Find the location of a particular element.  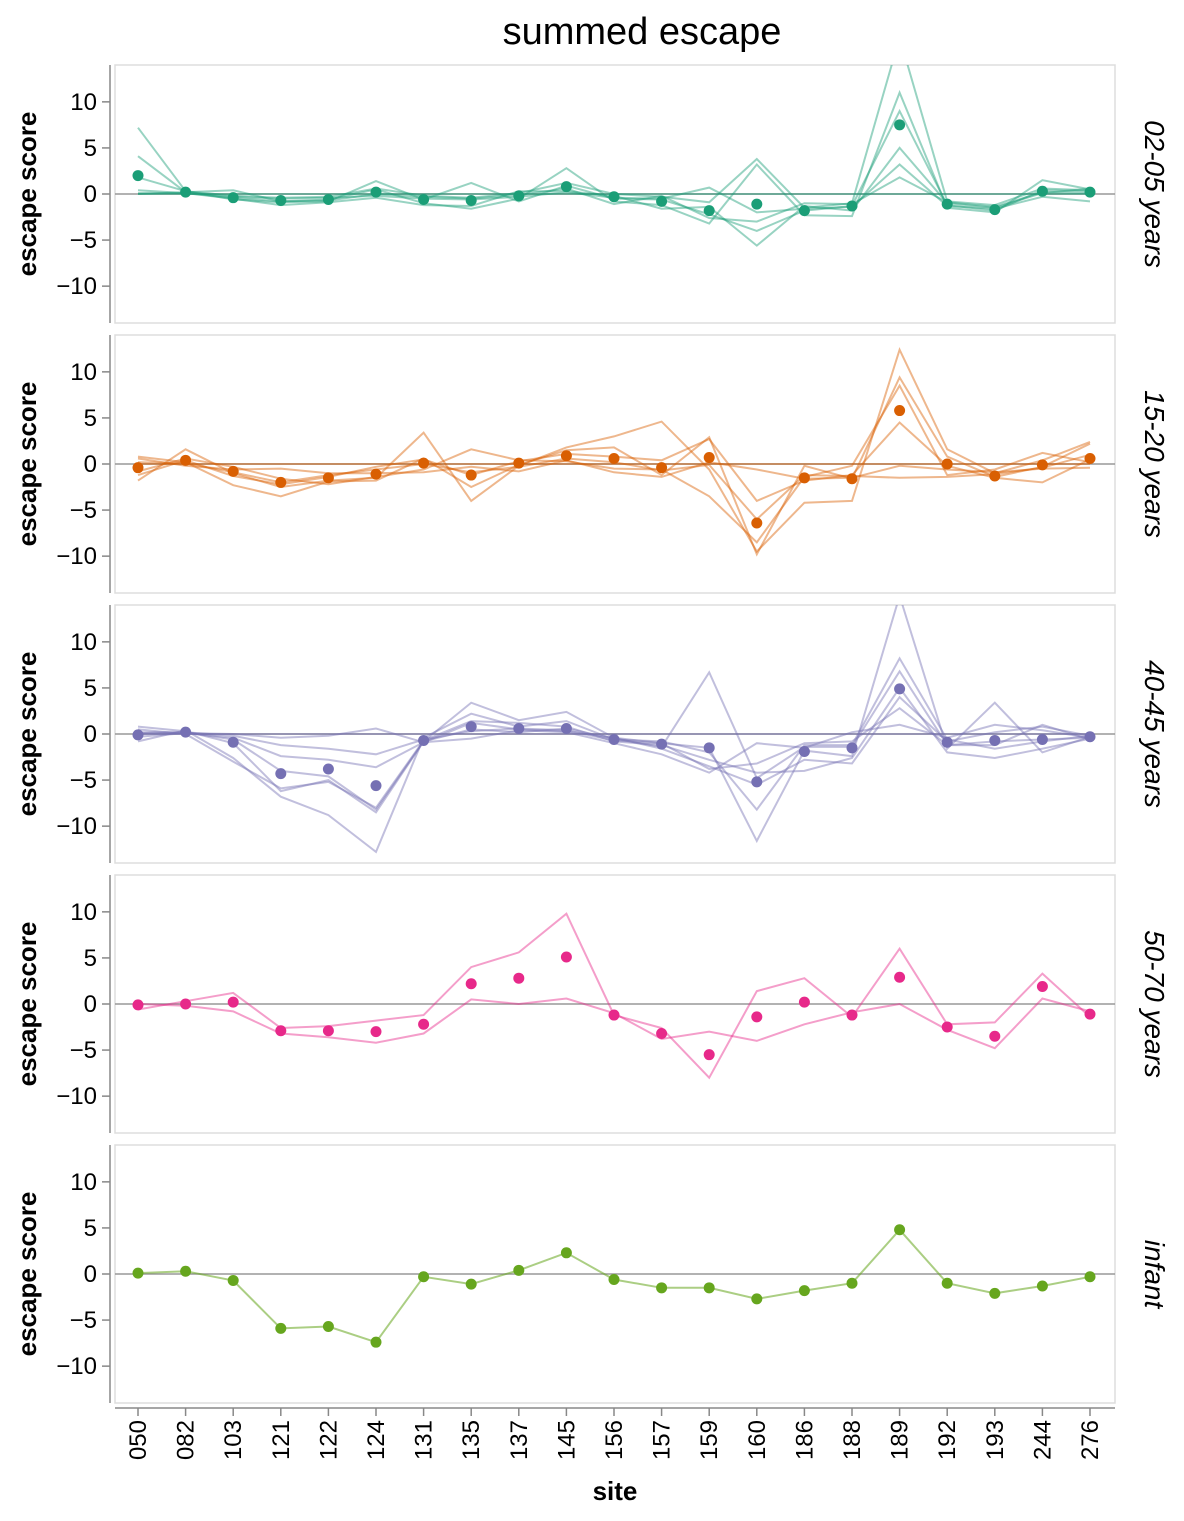

x-tick-label: 145 is located at coordinates (566, 1440).